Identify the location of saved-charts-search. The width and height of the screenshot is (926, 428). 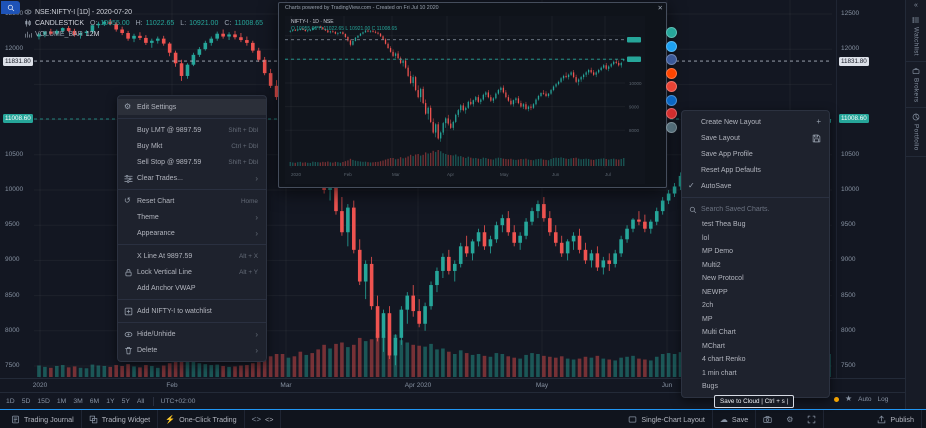
(755, 209).